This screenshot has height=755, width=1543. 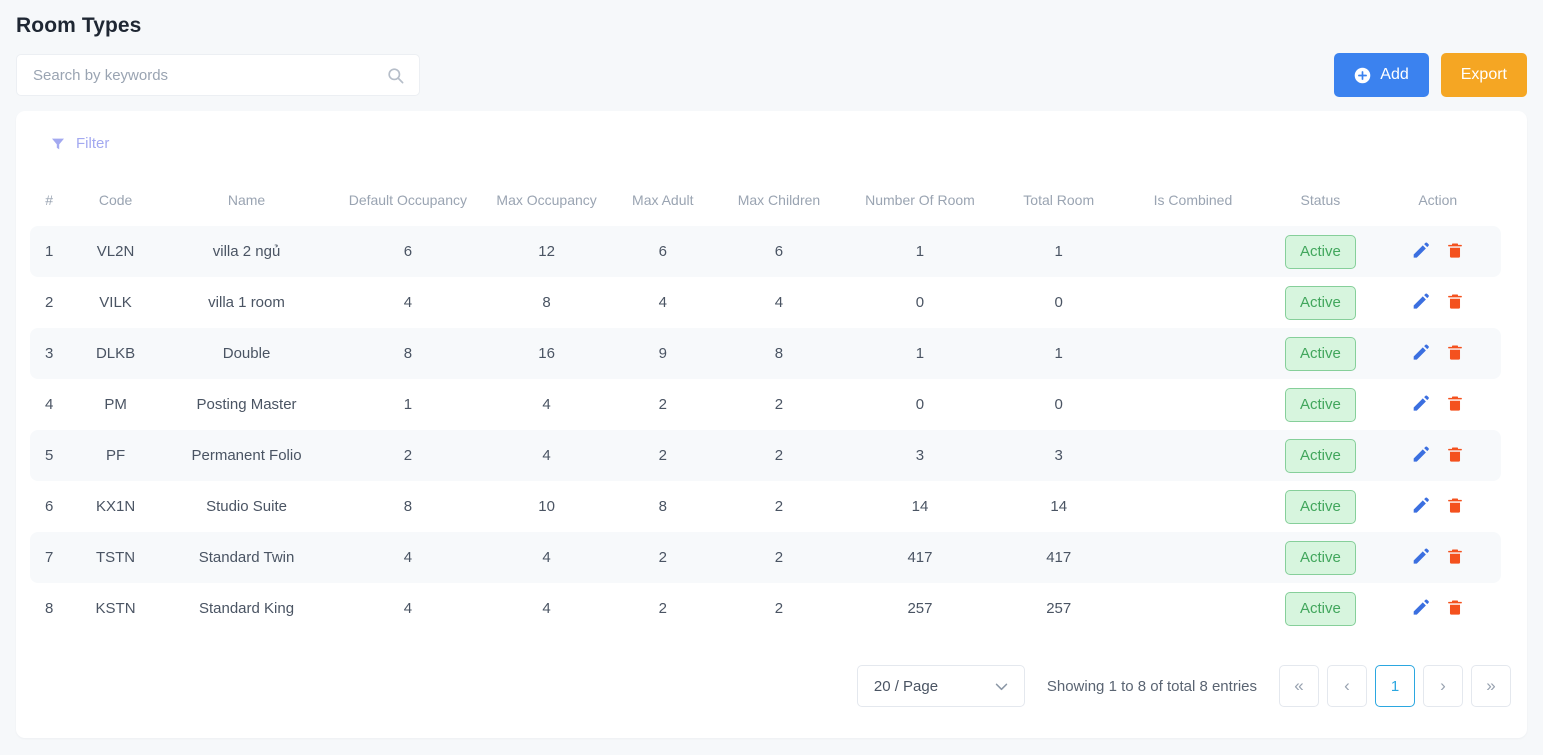 What do you see at coordinates (920, 455) in the screenshot?
I see `cell-number-of-room: 3` at bounding box center [920, 455].